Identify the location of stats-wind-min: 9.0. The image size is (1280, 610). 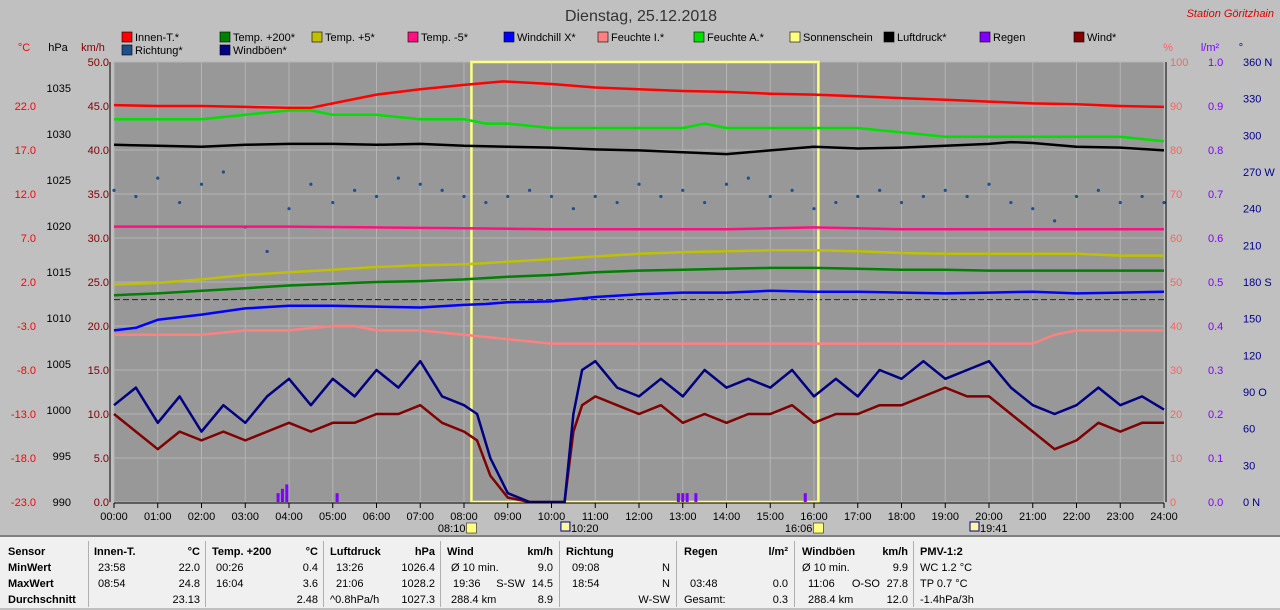
(545, 568).